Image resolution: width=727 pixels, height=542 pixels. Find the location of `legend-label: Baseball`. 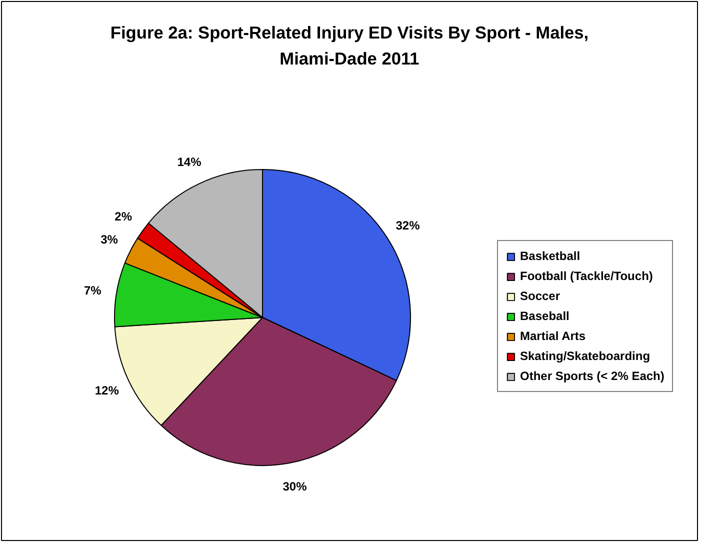

legend-label: Baseball is located at coordinates (545, 316).